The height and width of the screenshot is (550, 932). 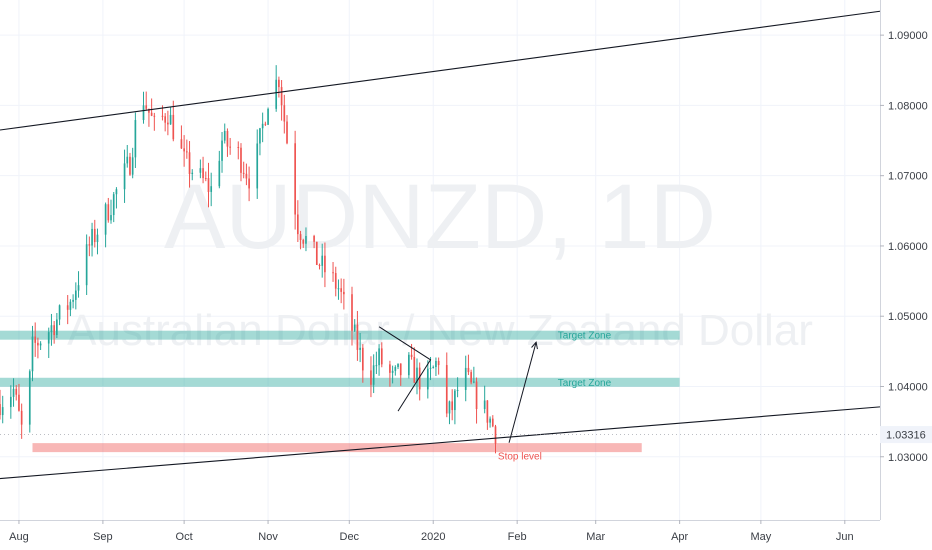 I want to click on projection-arrow-head, so click(x=534, y=345).